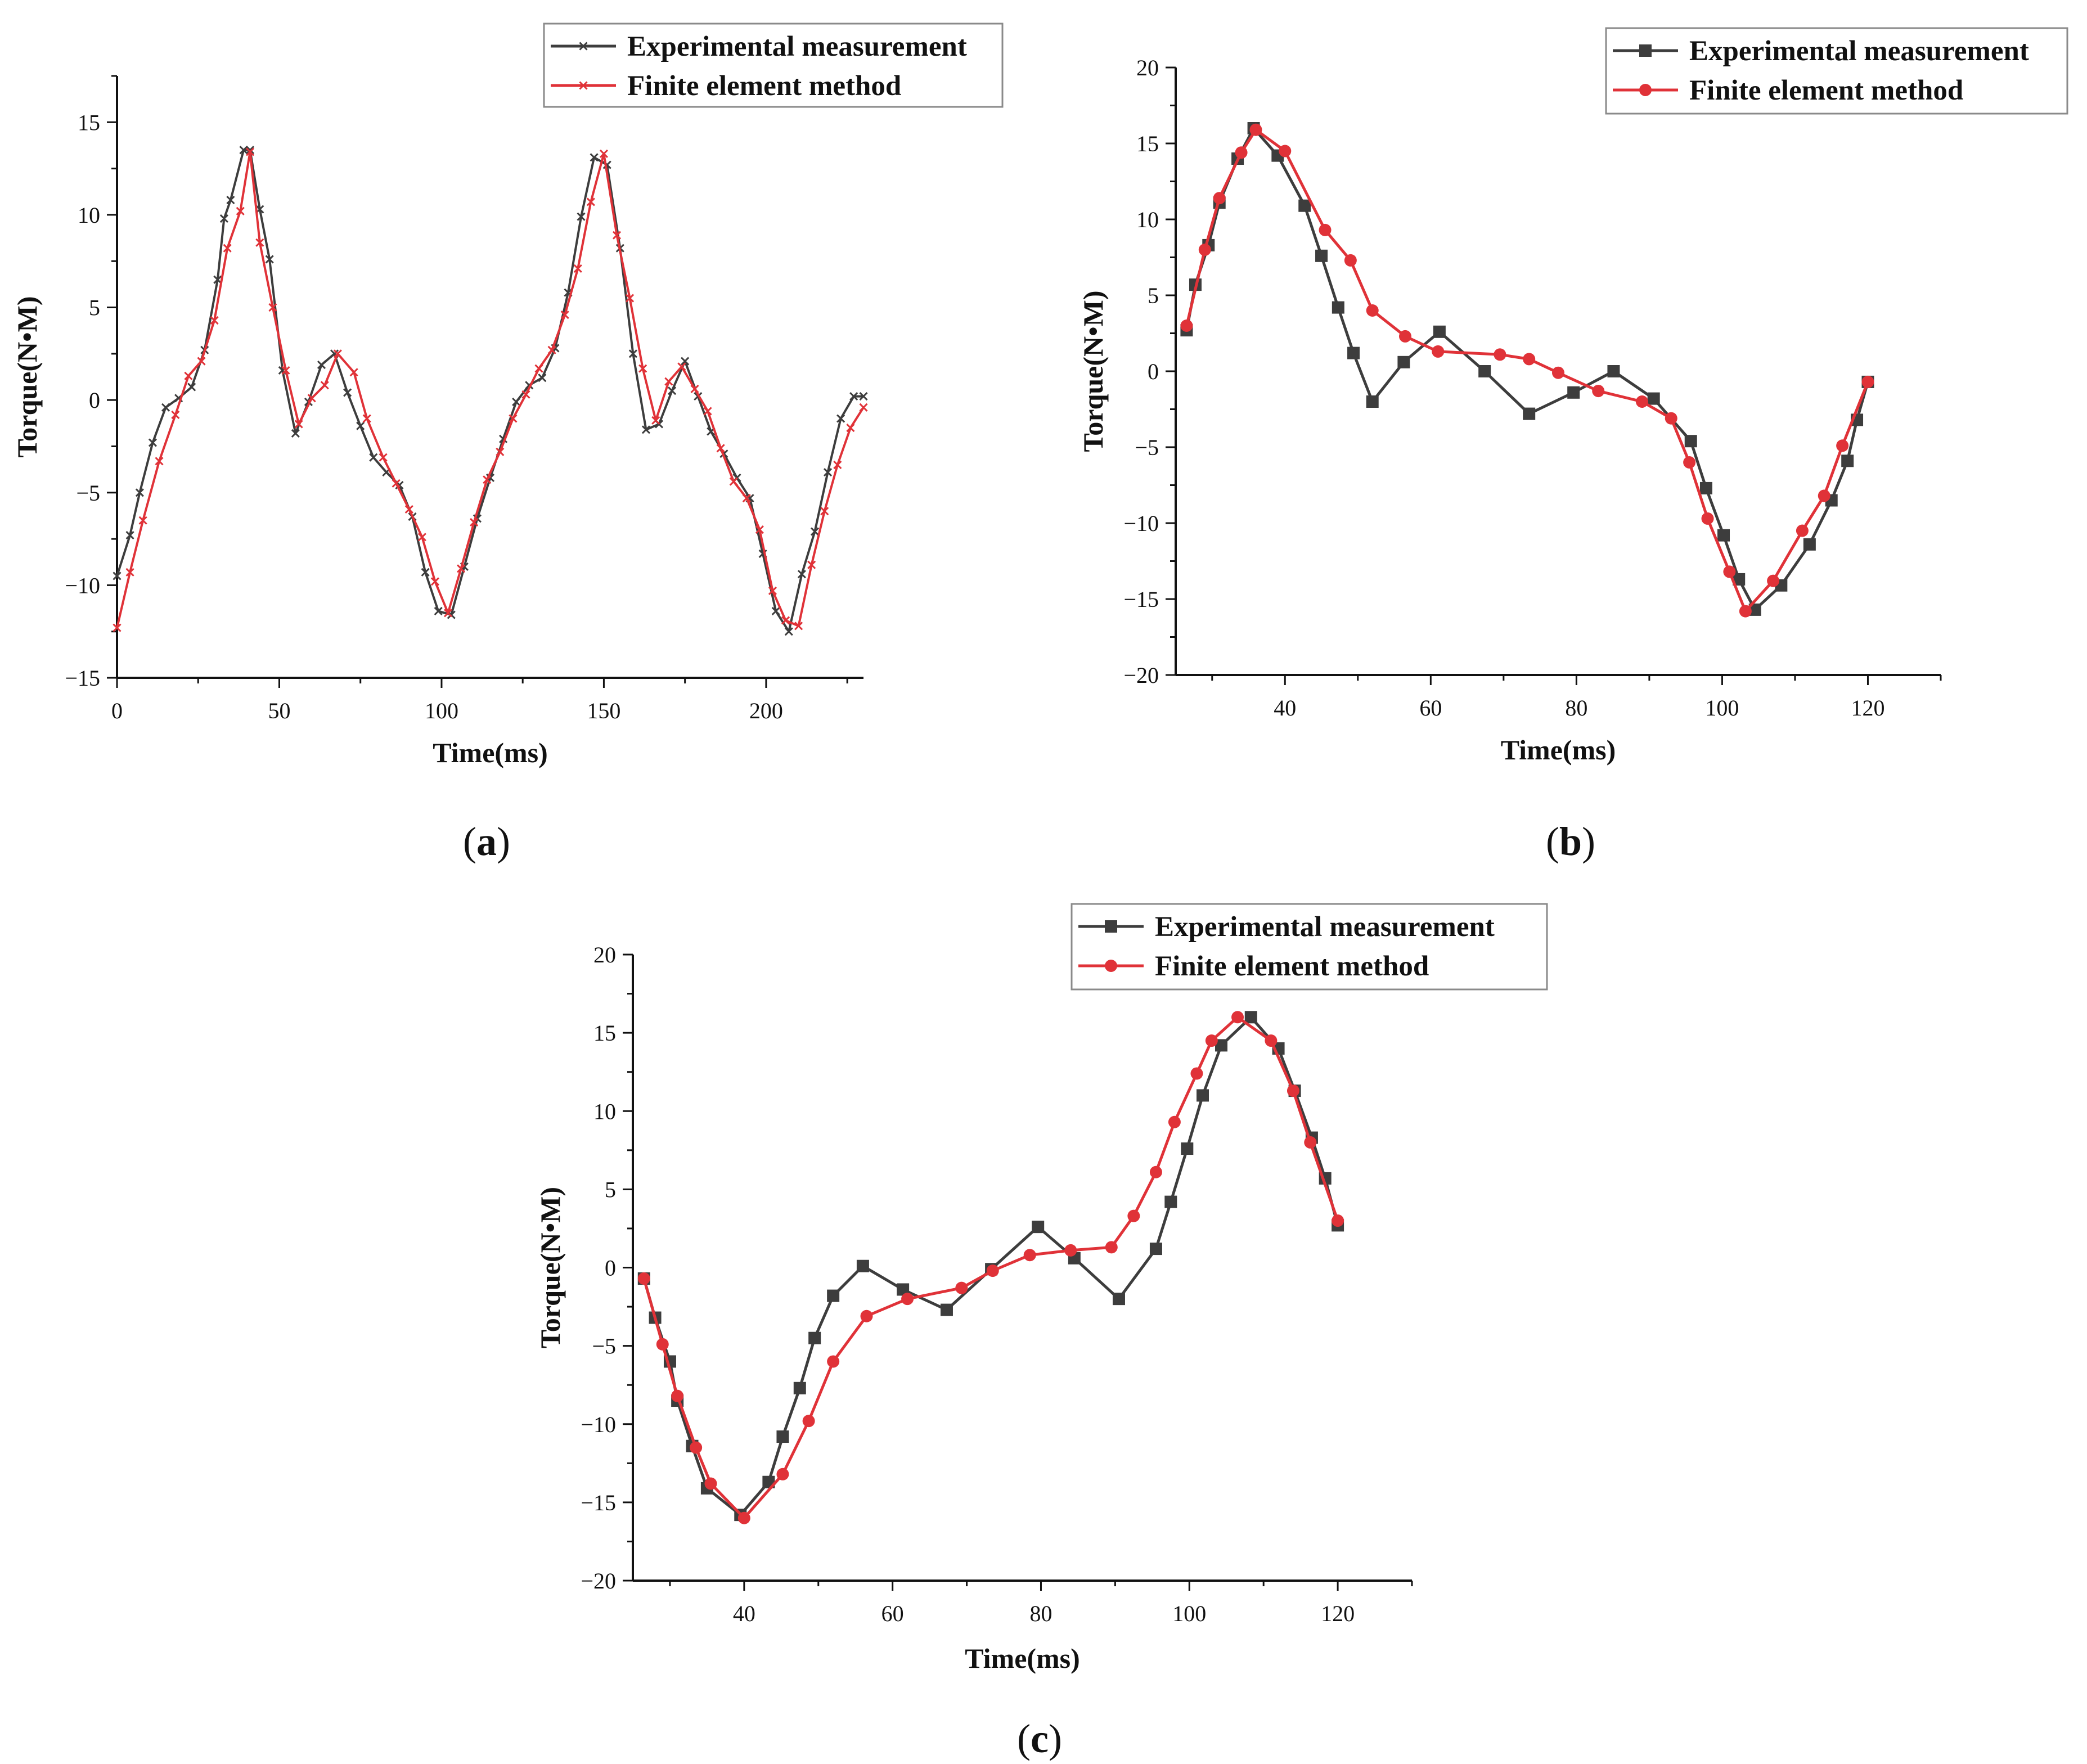  I want to click on panel-label-paren: (, so click(1024, 1738).